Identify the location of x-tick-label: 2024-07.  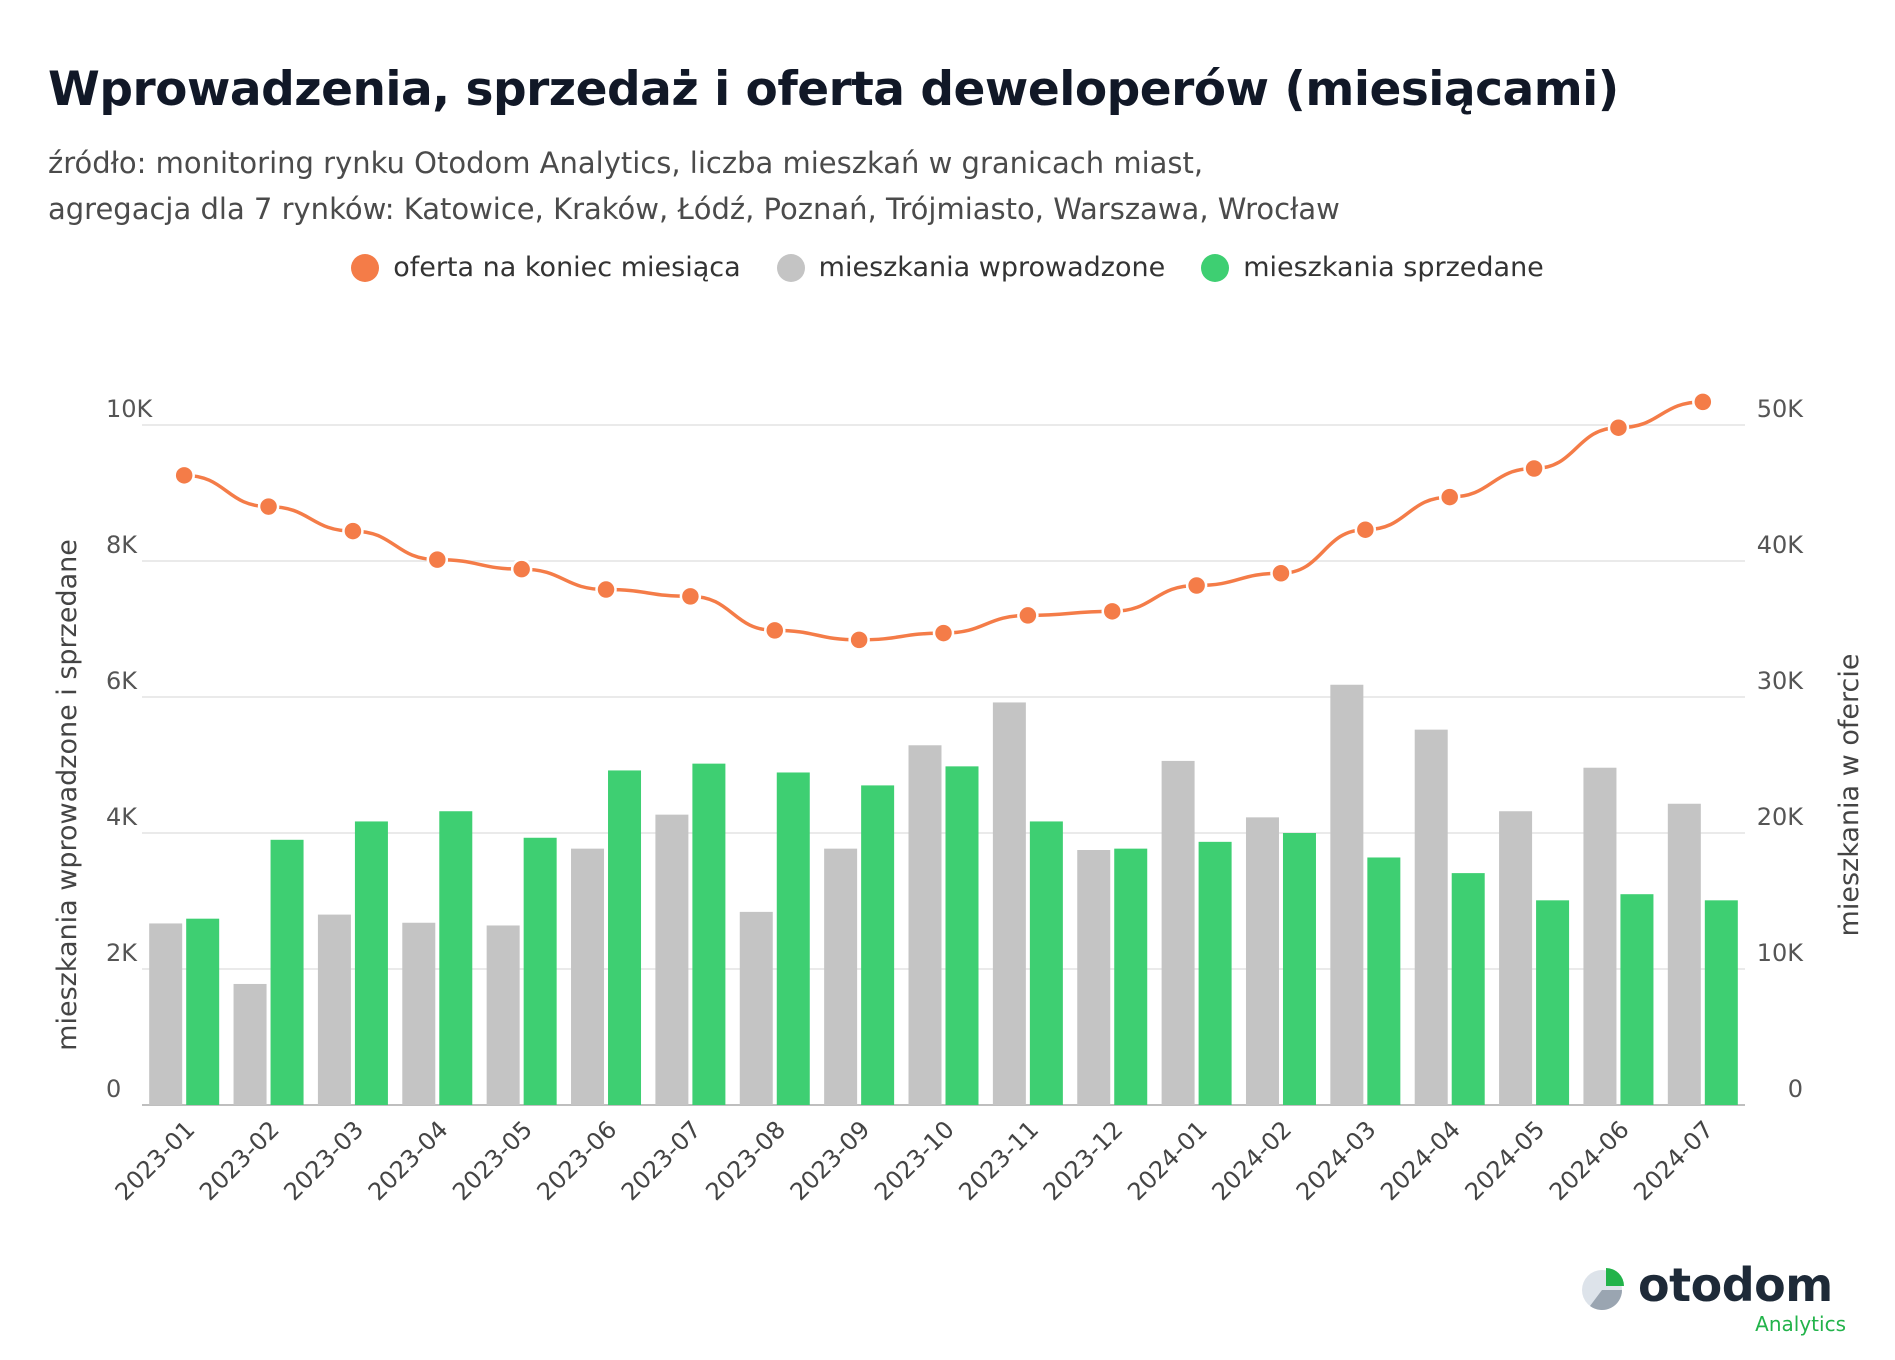
(1673, 1160).